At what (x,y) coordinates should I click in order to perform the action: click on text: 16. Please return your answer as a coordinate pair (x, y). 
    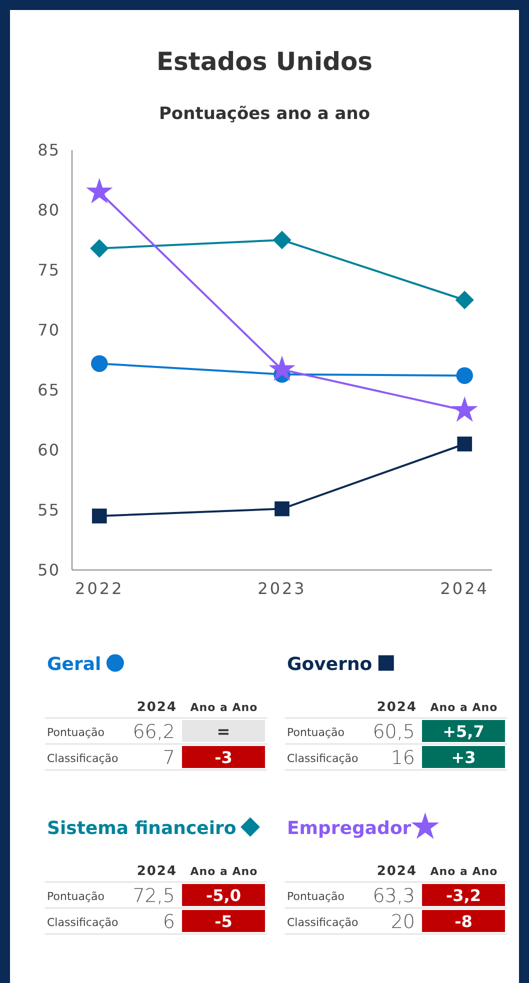
    Looking at the image, I should click on (402, 758).